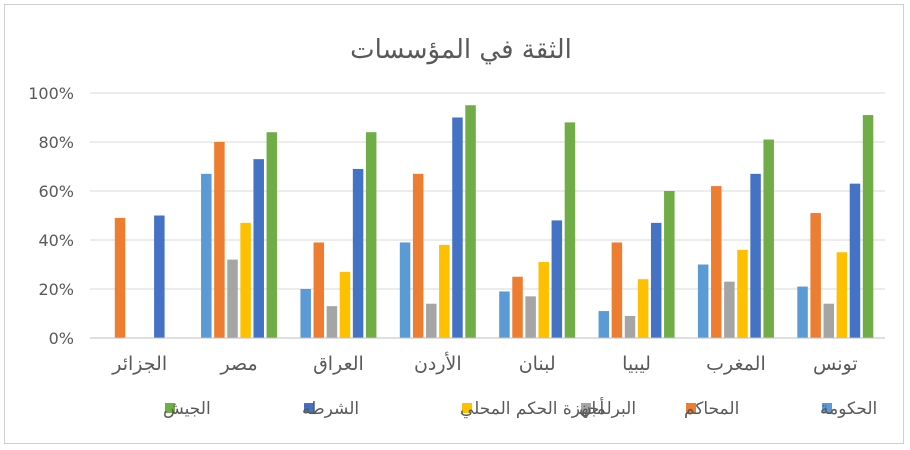 This screenshot has width=910, height=450. What do you see at coordinates (238, 364) in the screenshot?
I see `x-category-label: مصر` at bounding box center [238, 364].